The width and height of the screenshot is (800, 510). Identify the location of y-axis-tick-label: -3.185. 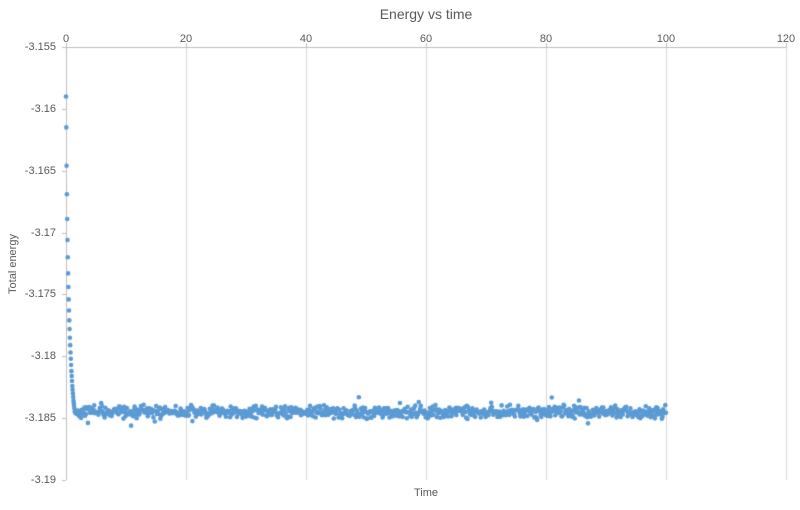
(40, 418).